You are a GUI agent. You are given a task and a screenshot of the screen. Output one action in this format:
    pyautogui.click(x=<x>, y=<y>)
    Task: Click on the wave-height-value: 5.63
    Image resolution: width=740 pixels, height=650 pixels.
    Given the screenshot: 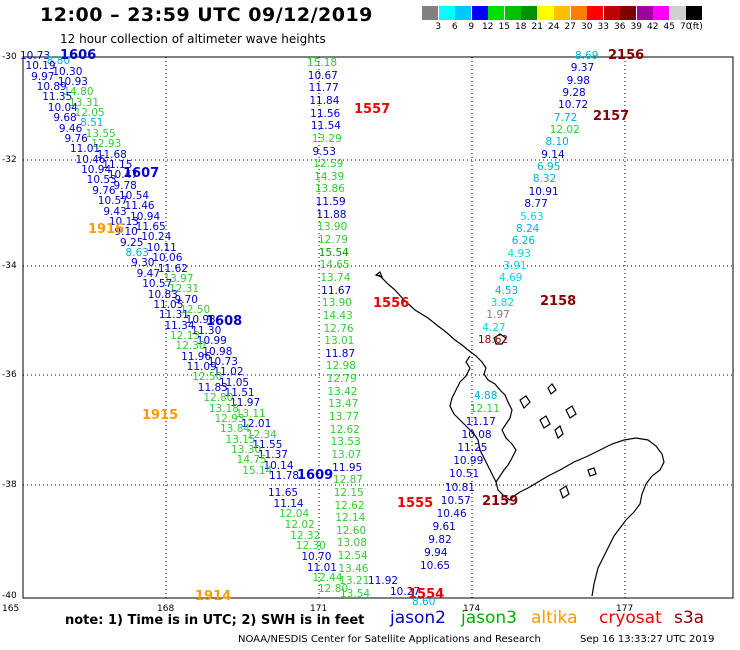 What is the action you would take?
    pyautogui.click(x=532, y=216)
    